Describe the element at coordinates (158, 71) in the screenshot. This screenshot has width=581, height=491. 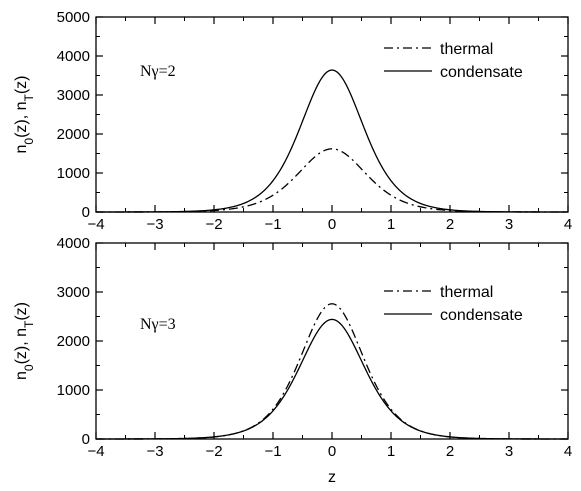
I see `parameter-annotation: Nγ=2` at that location.